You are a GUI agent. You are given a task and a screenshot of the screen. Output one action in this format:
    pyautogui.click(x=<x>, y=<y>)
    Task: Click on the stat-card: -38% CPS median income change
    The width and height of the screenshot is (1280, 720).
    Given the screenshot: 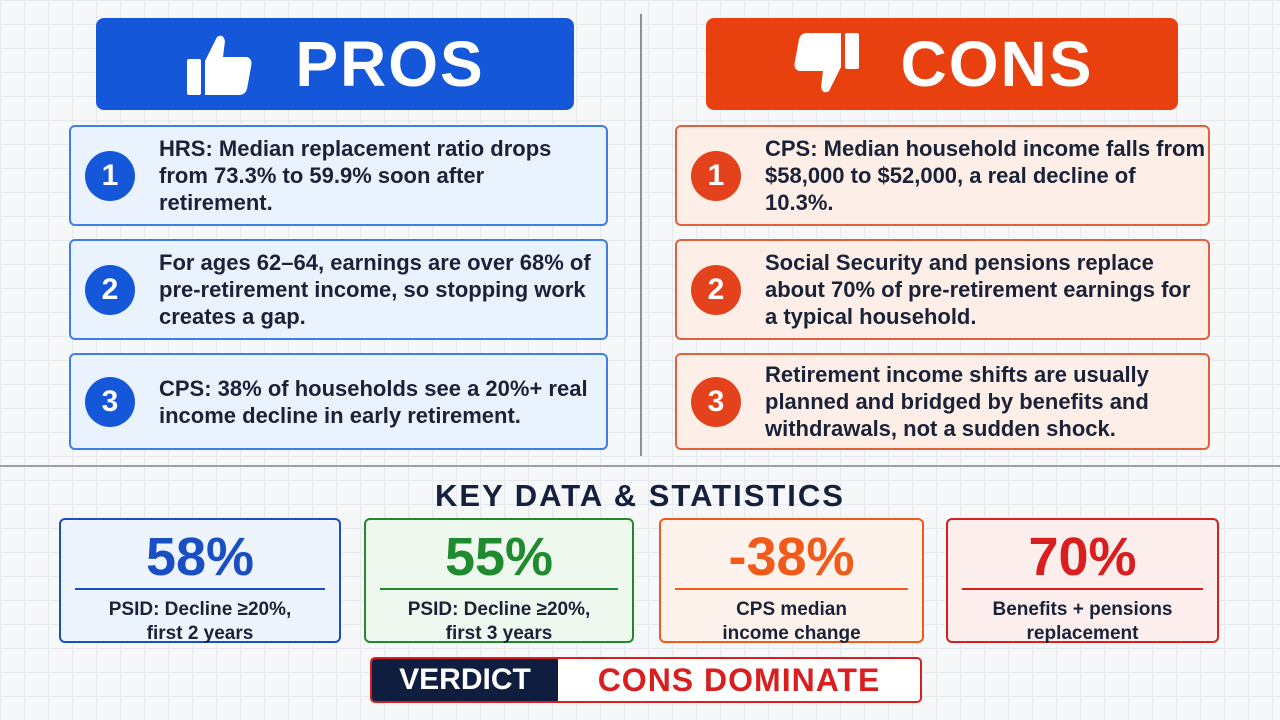 What is the action you would take?
    pyautogui.click(x=791, y=581)
    